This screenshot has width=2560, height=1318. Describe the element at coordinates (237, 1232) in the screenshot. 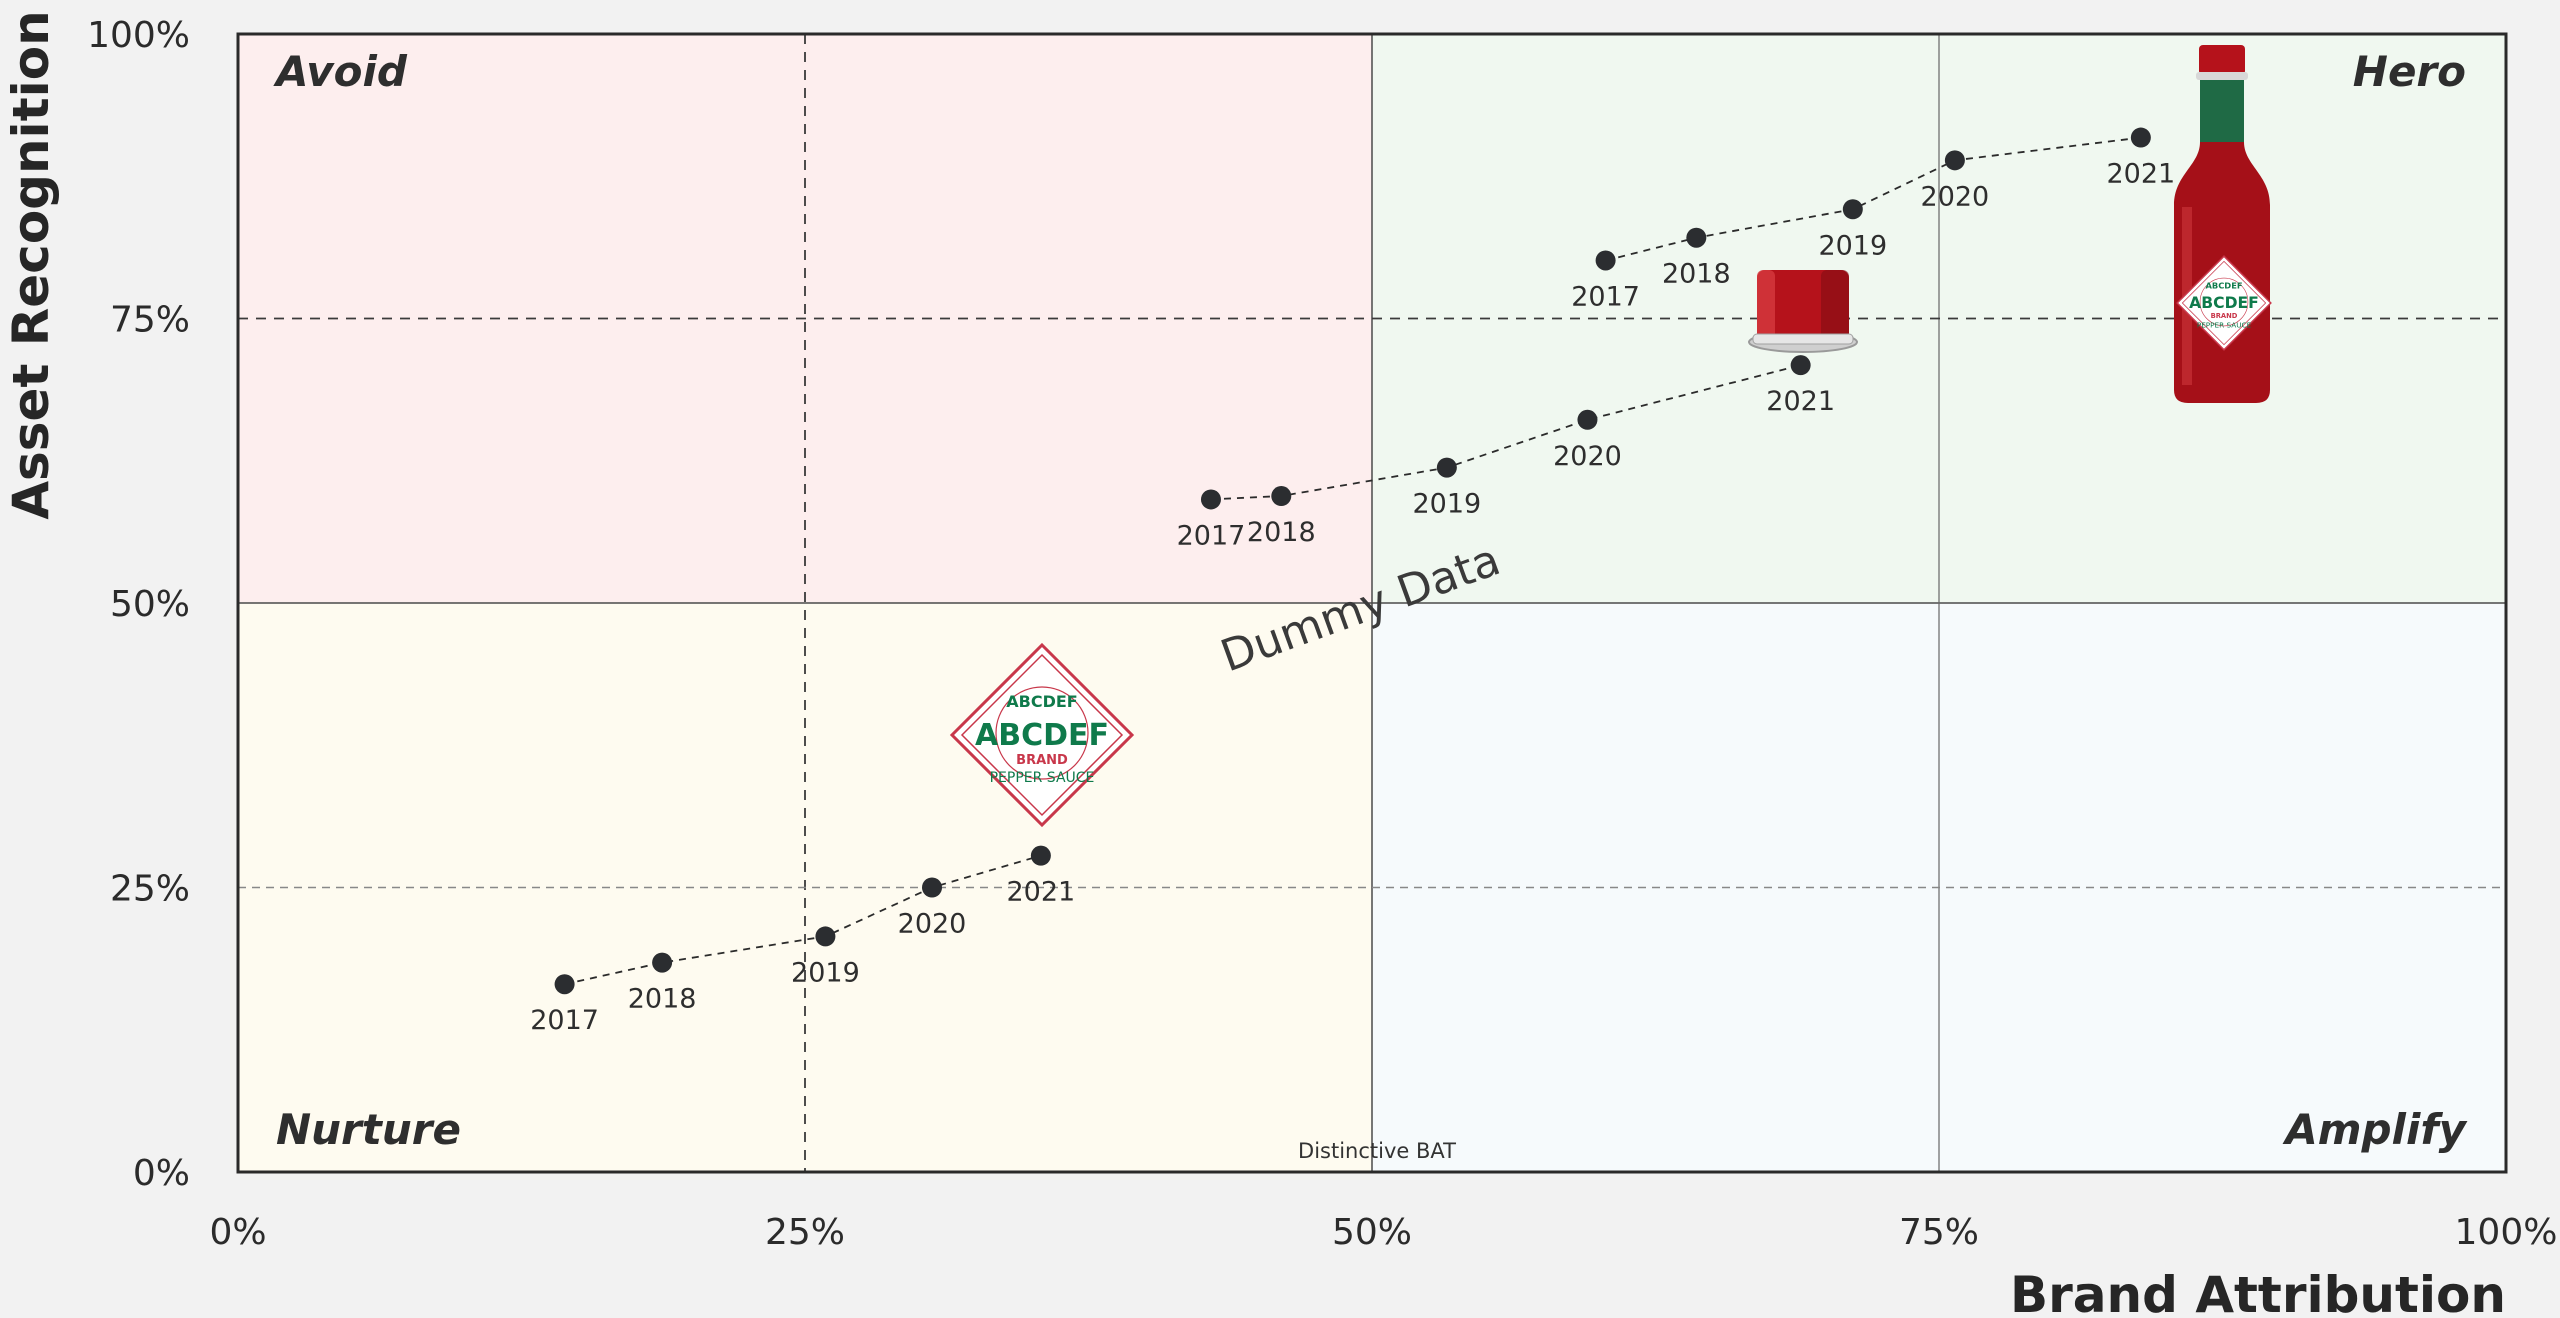

I see `x-tick-label: 0%` at that location.